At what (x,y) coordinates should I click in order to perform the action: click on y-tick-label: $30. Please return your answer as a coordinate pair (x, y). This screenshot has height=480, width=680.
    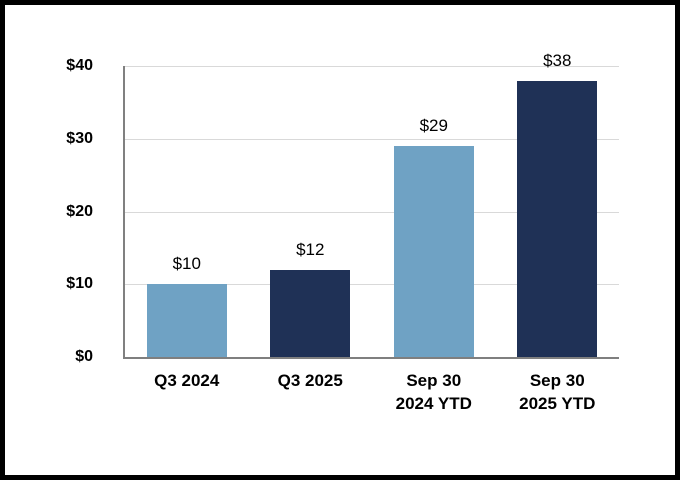
    Looking at the image, I should click on (79, 138).